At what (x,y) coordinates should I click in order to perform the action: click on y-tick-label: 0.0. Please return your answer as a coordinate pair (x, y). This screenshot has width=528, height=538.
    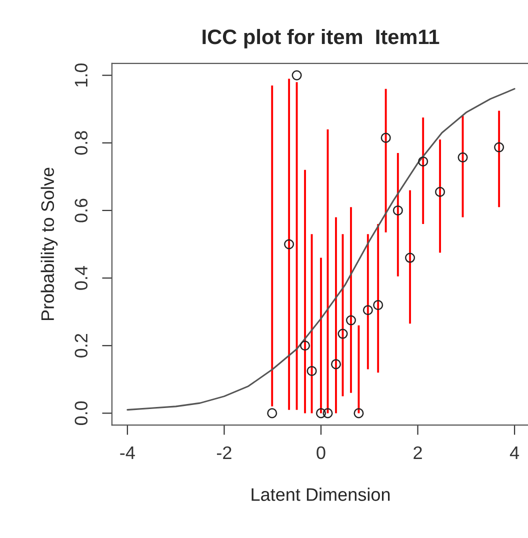
    Looking at the image, I should click on (81, 413).